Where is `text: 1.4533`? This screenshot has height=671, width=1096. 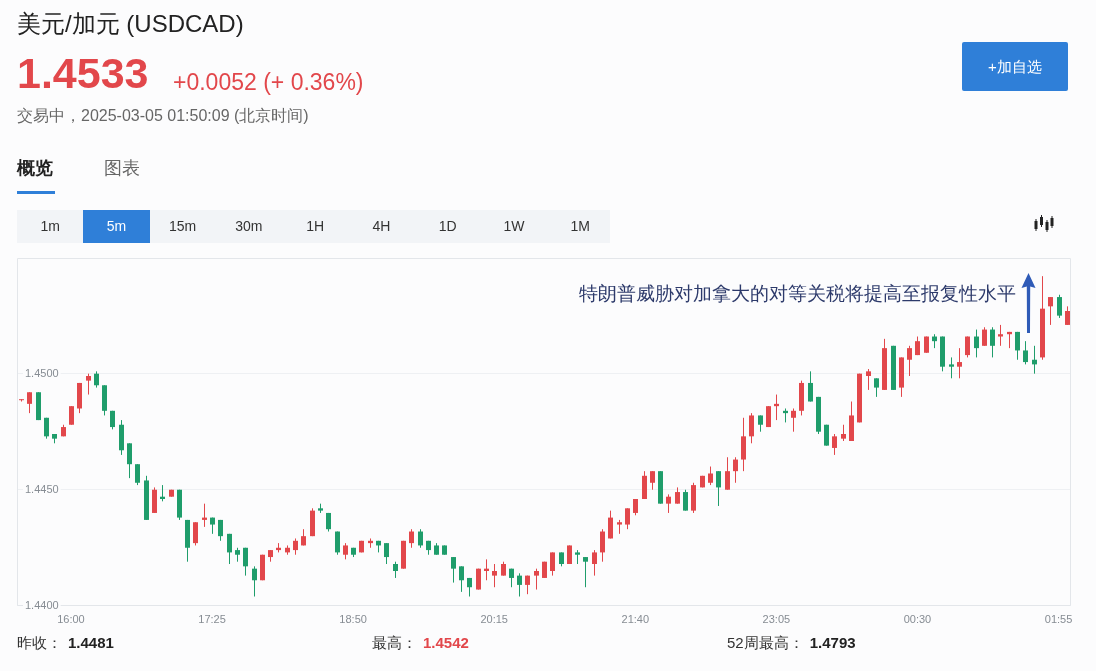 text: 1.4533 is located at coordinates (83, 73).